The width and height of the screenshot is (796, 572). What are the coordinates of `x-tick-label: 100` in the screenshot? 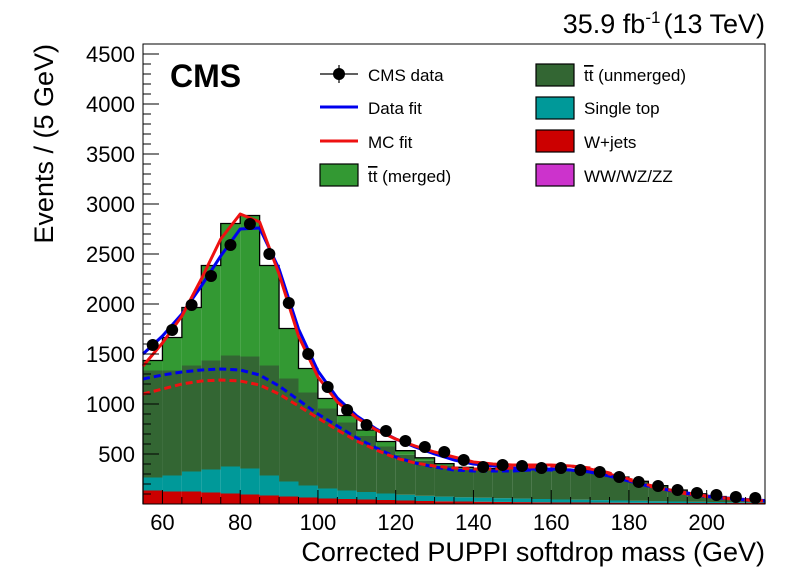 It's located at (318, 522).